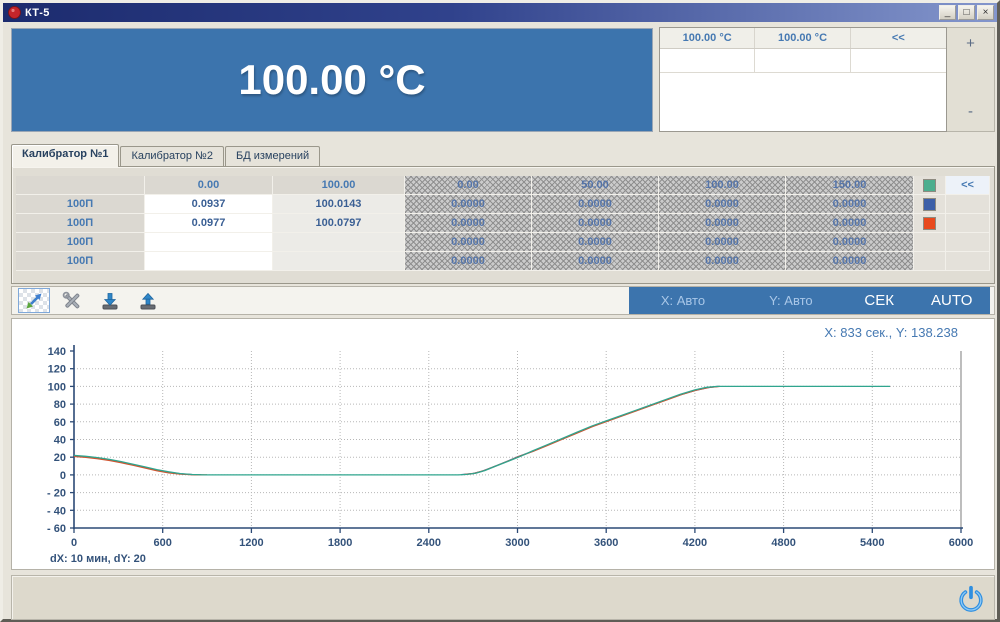  I want to click on power-button, so click(971, 599).